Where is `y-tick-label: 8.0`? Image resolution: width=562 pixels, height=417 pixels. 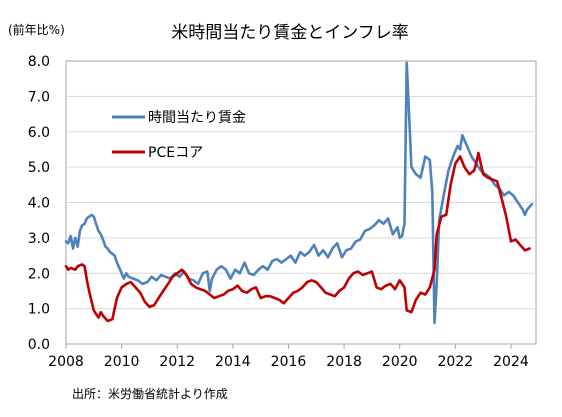
y-tick-label: 8.0 is located at coordinates (39, 62).